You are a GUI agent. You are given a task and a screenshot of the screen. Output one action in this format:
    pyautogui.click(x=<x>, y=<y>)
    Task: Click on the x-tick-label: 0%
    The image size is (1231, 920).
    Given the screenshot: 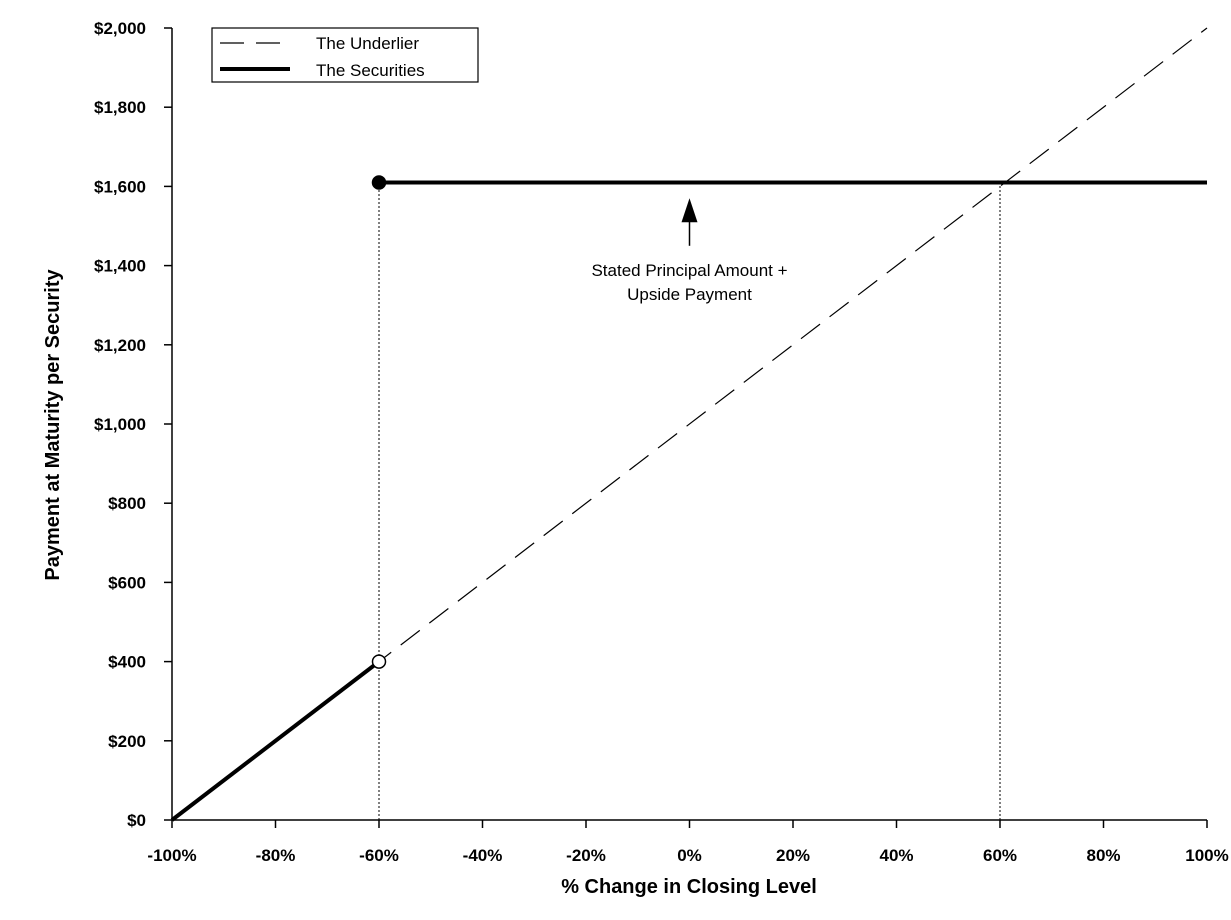 What is the action you would take?
    pyautogui.click(x=689, y=855)
    